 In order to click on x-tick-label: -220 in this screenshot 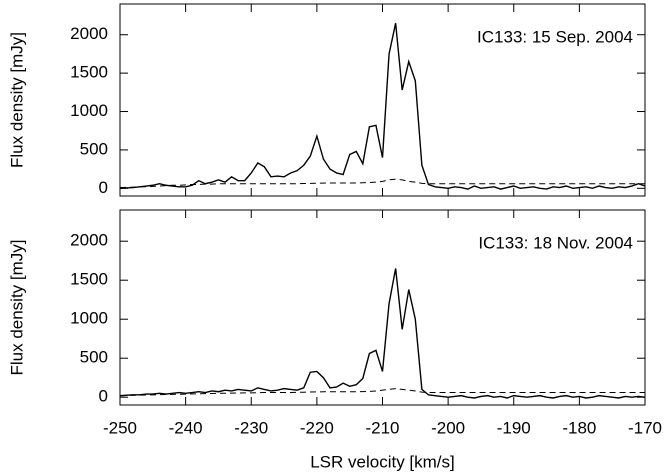, I will do `click(317, 427)`.